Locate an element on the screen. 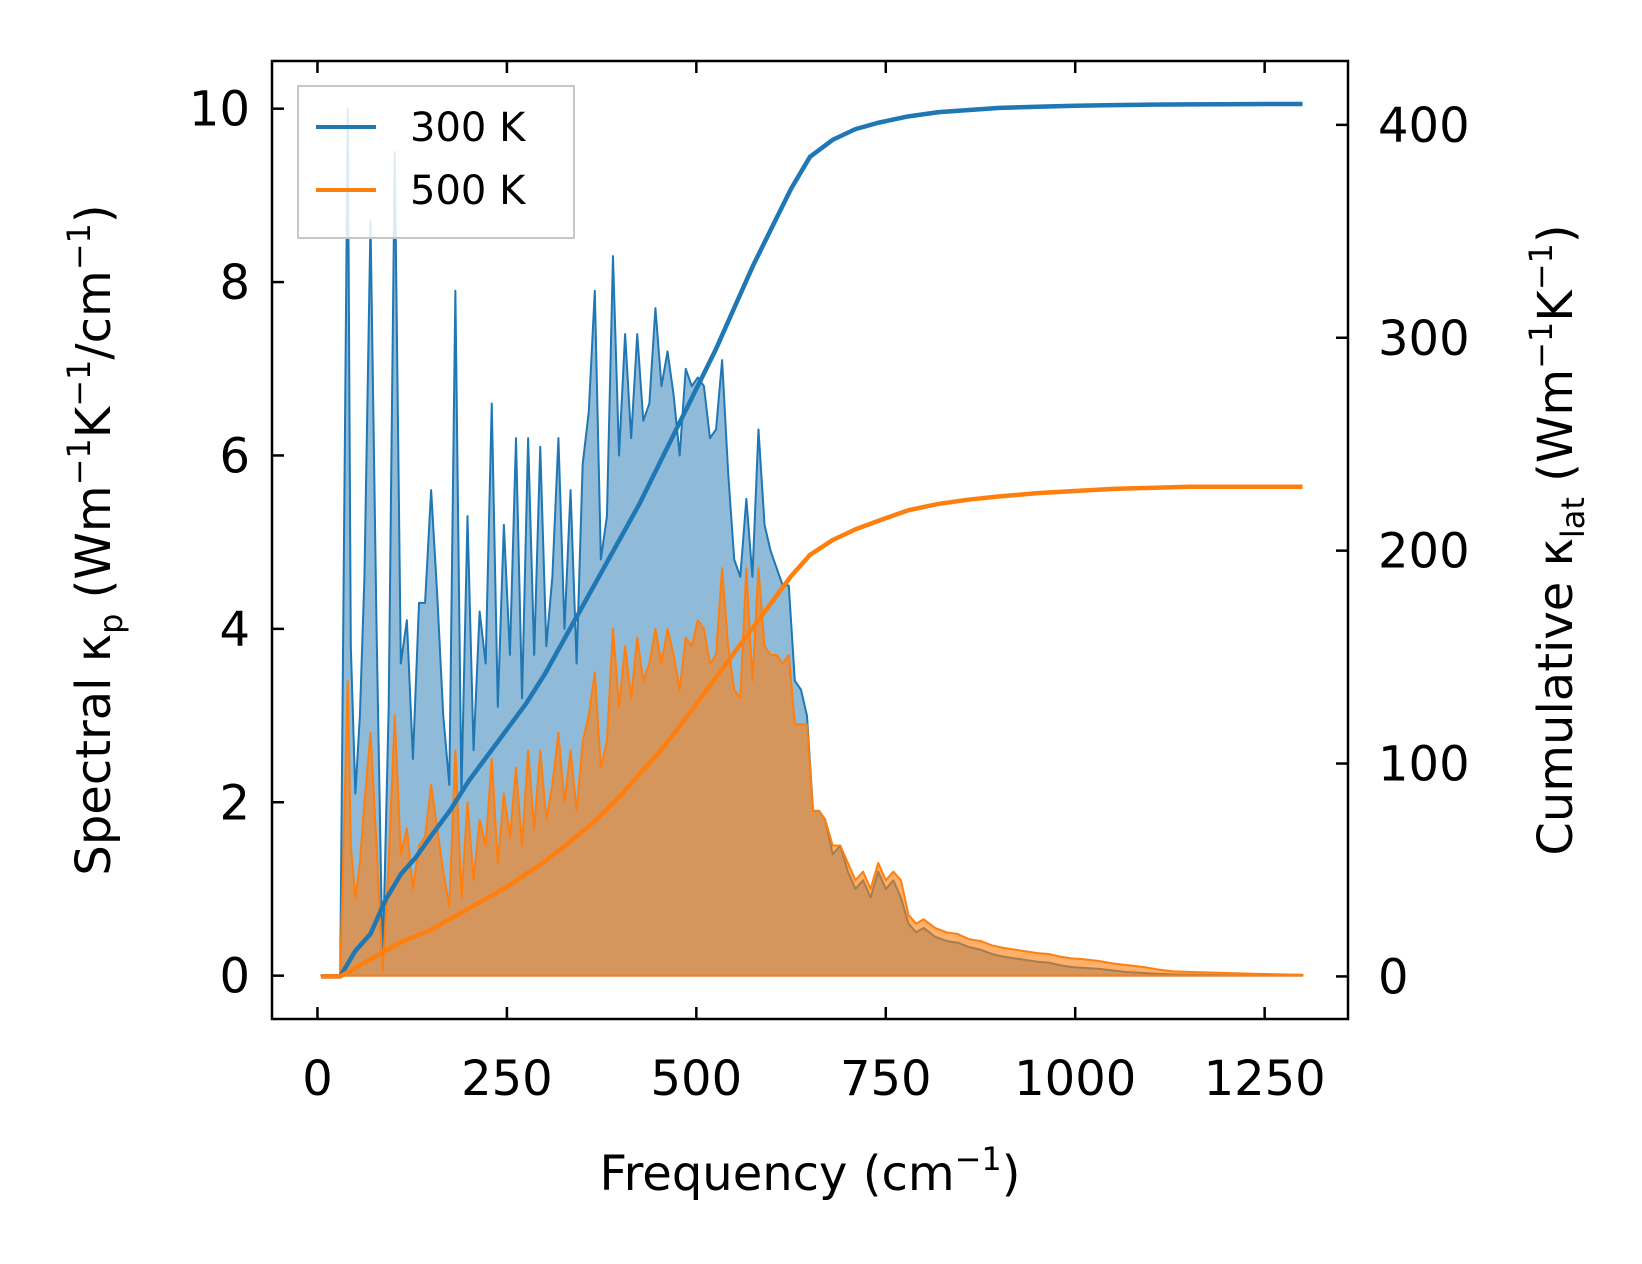 This screenshot has height=1264, width=1642. right-y-axis-label: Cumulative κlat (Wm−1K−1) is located at coordinates (1557, 539).